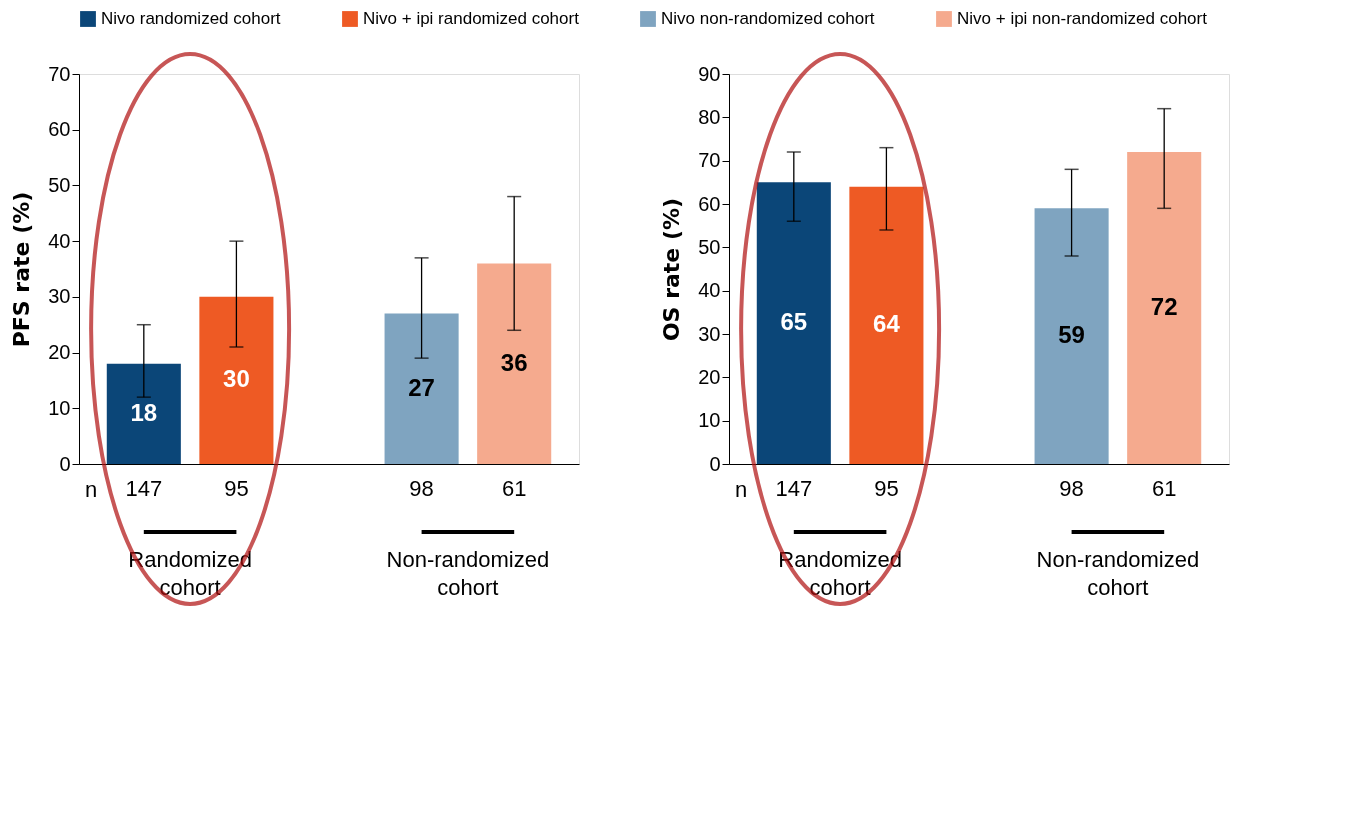 The image size is (1364, 836). Describe the element at coordinates (22, 269) in the screenshot. I see `y-axis-title: PFS rate (%)` at that location.